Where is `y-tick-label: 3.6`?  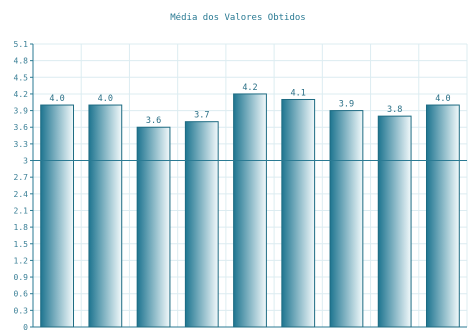
y-tick-label: 3.6 is located at coordinates (21, 127).